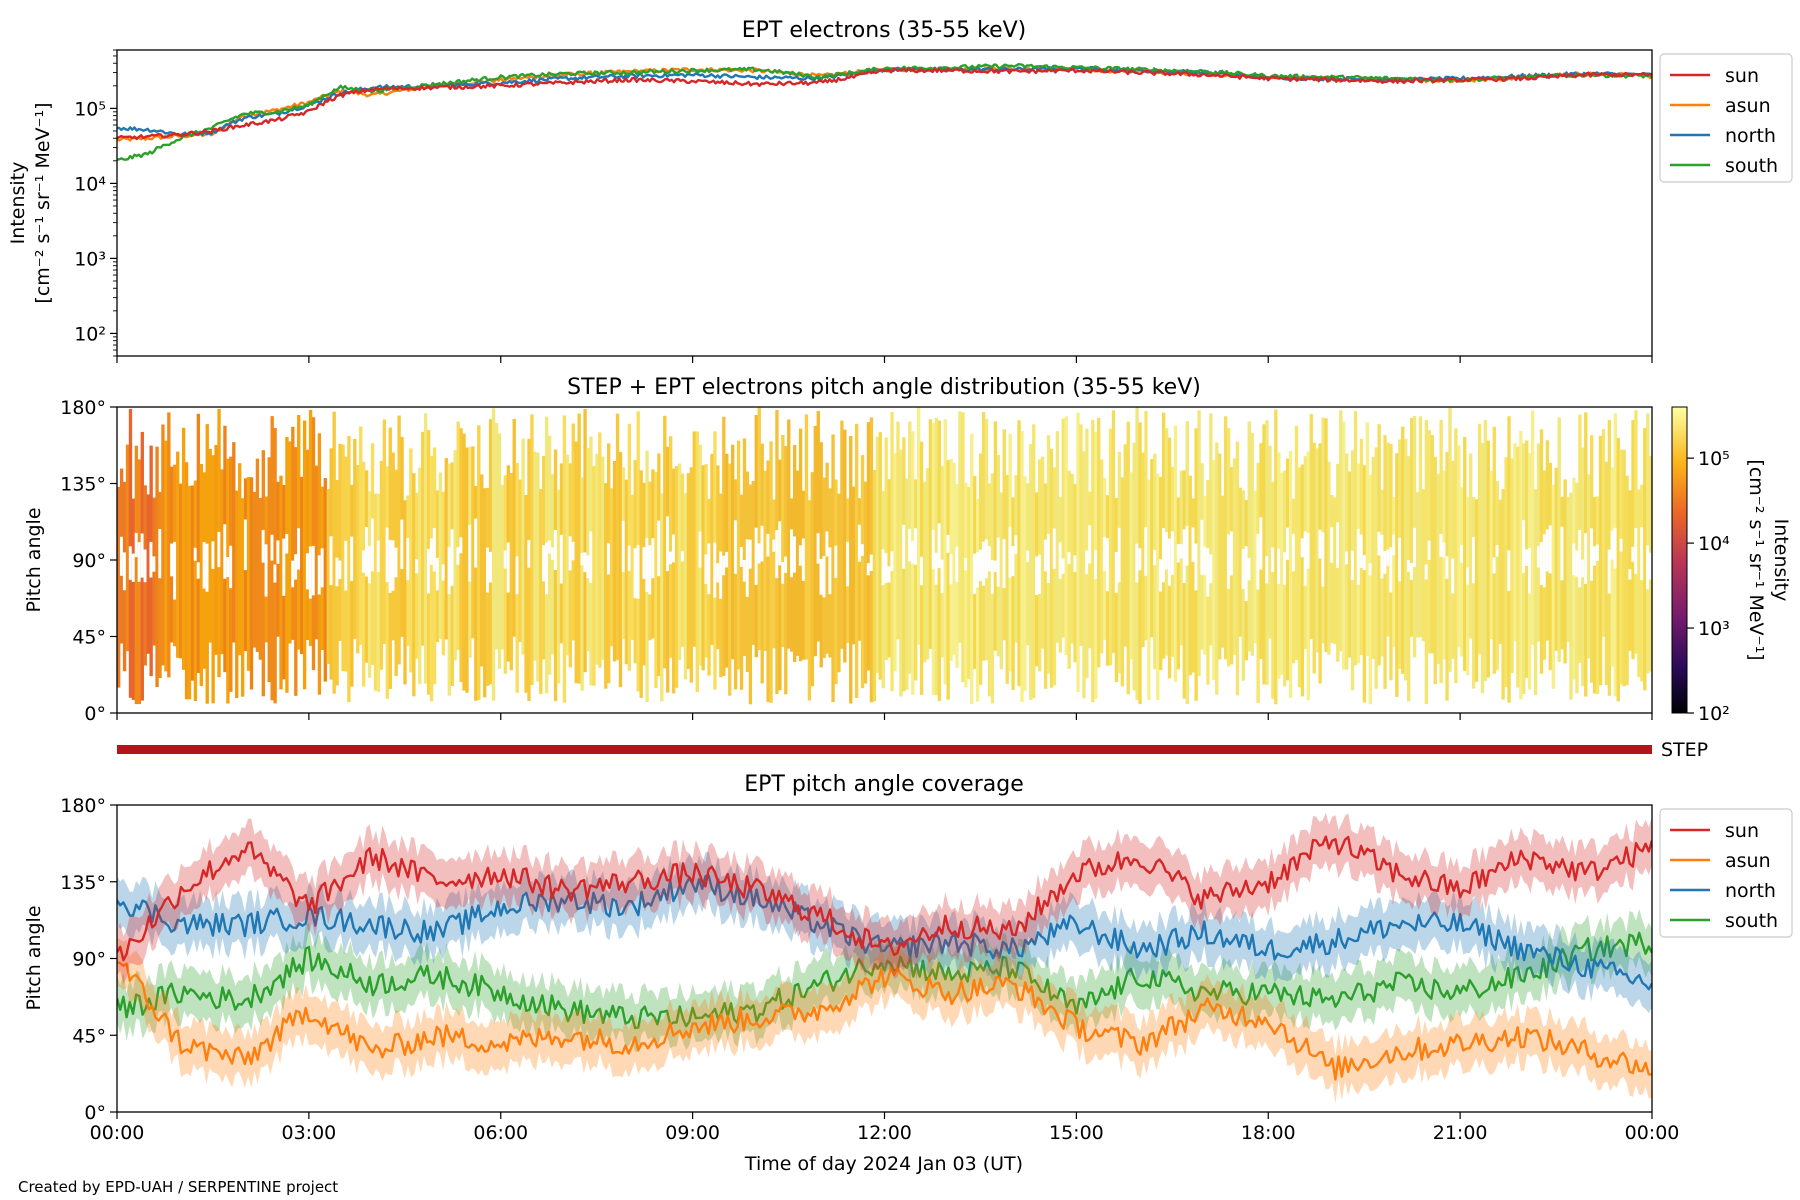  Describe the element at coordinates (884, 716) in the screenshot. I see `panel2-xaxis` at that location.